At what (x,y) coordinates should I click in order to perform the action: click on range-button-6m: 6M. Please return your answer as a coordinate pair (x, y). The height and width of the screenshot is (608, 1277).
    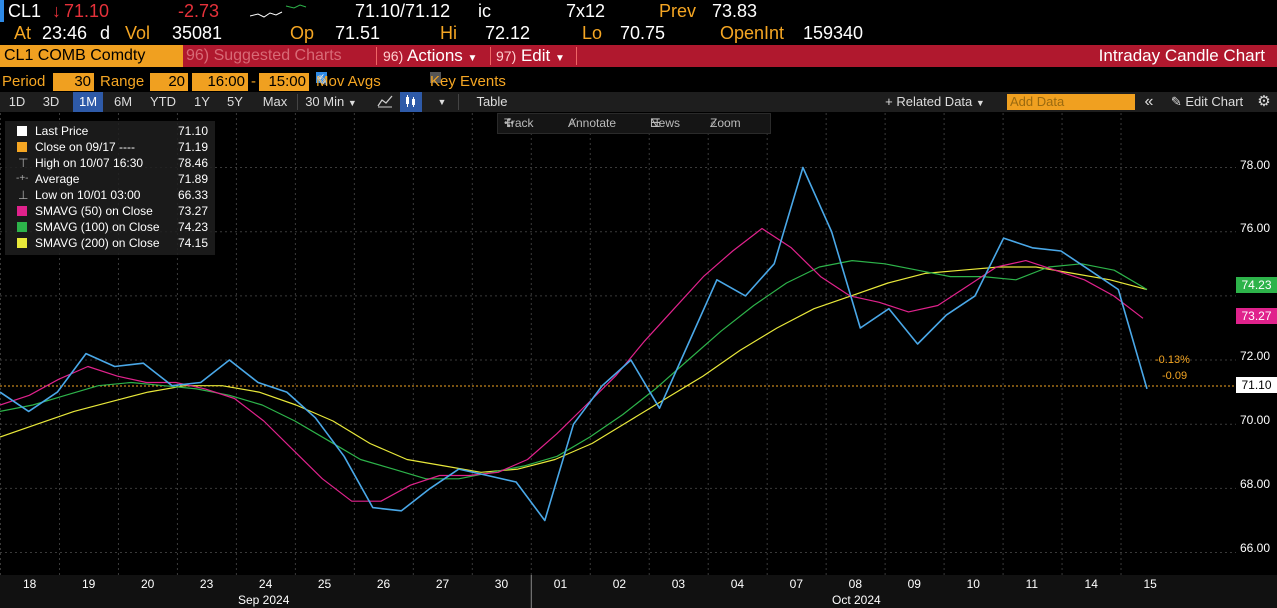
    Looking at the image, I should click on (123, 101).